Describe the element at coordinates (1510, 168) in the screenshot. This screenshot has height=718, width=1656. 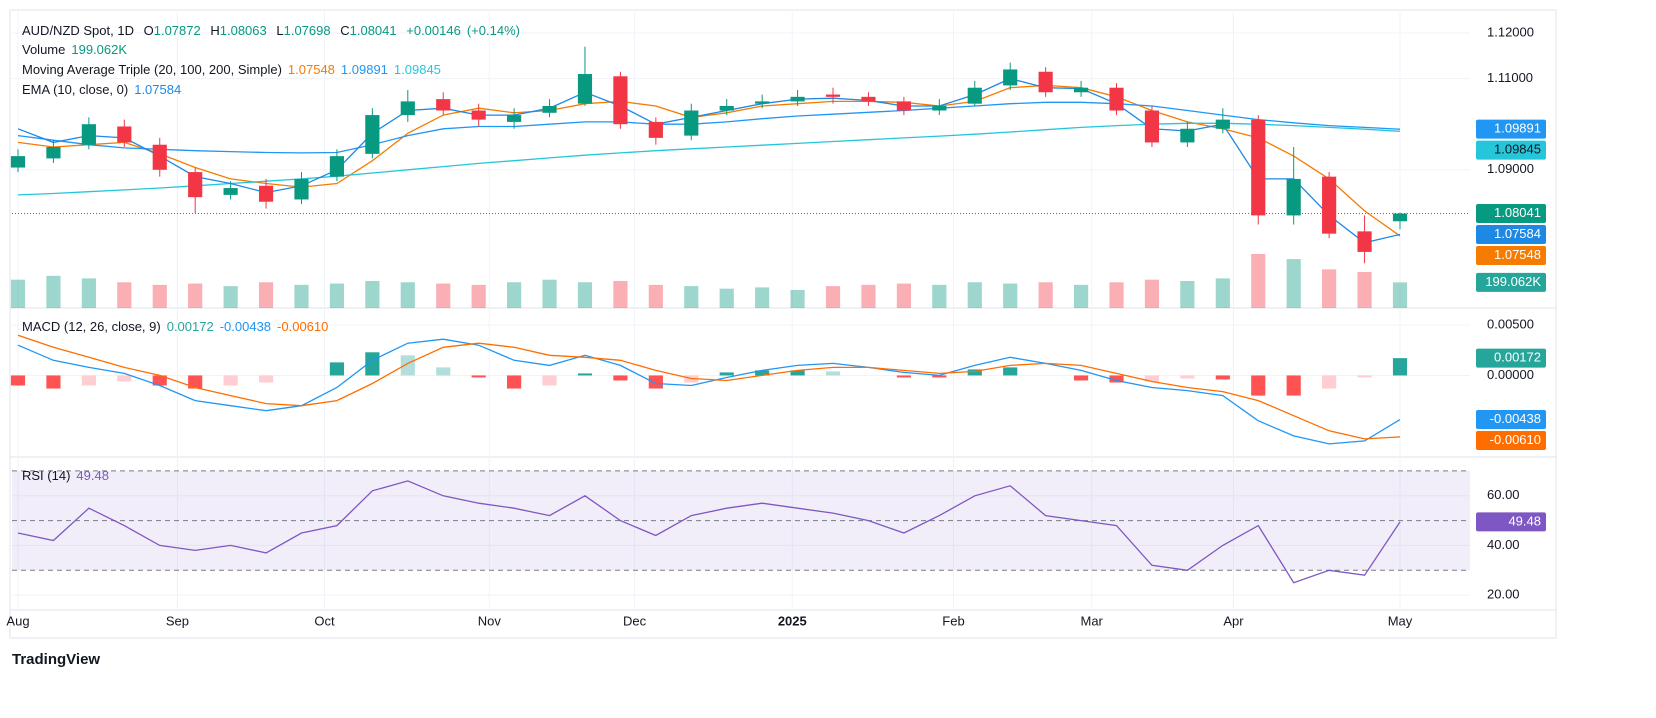
I see `price-tick-label: 1.09000` at that location.